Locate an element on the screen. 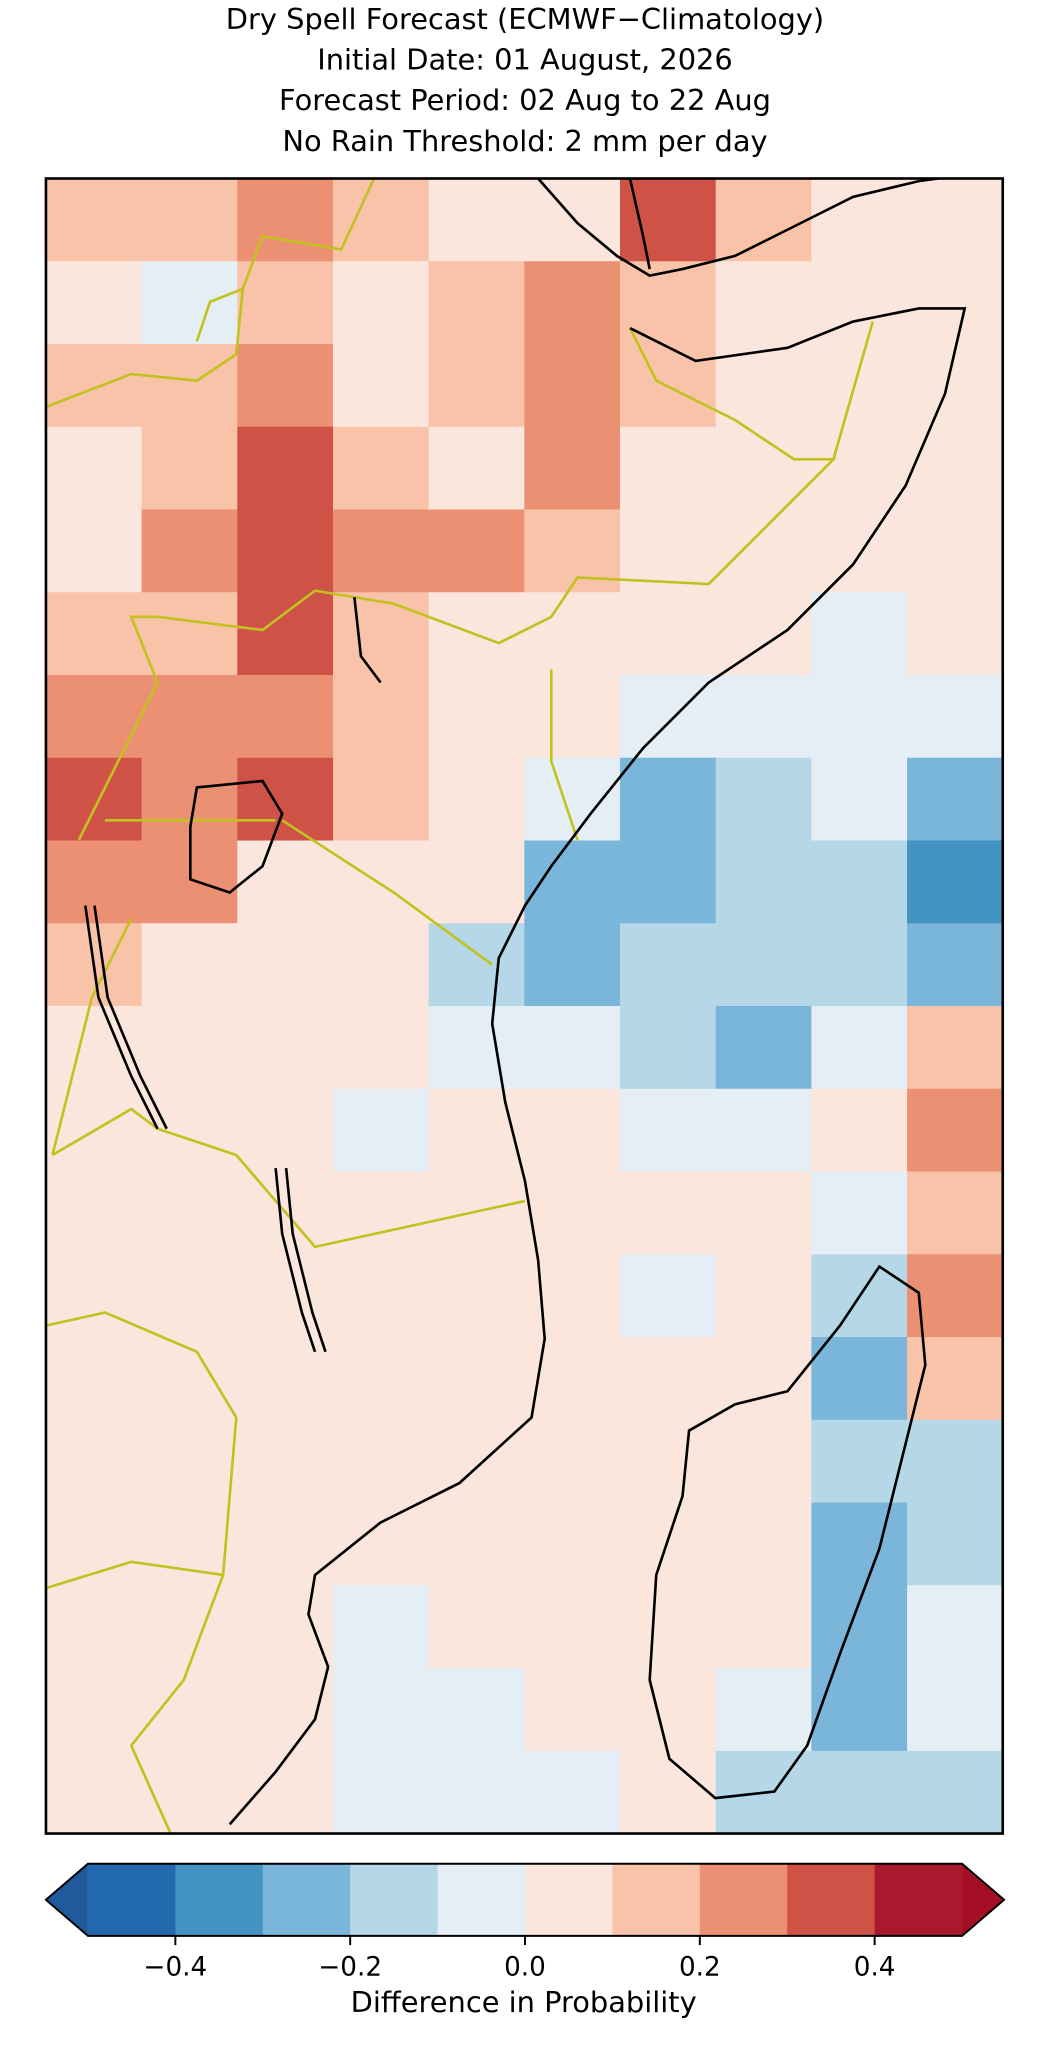 The height and width of the screenshot is (2068, 1050). colorbar-extend-low is located at coordinates (66, 1899).